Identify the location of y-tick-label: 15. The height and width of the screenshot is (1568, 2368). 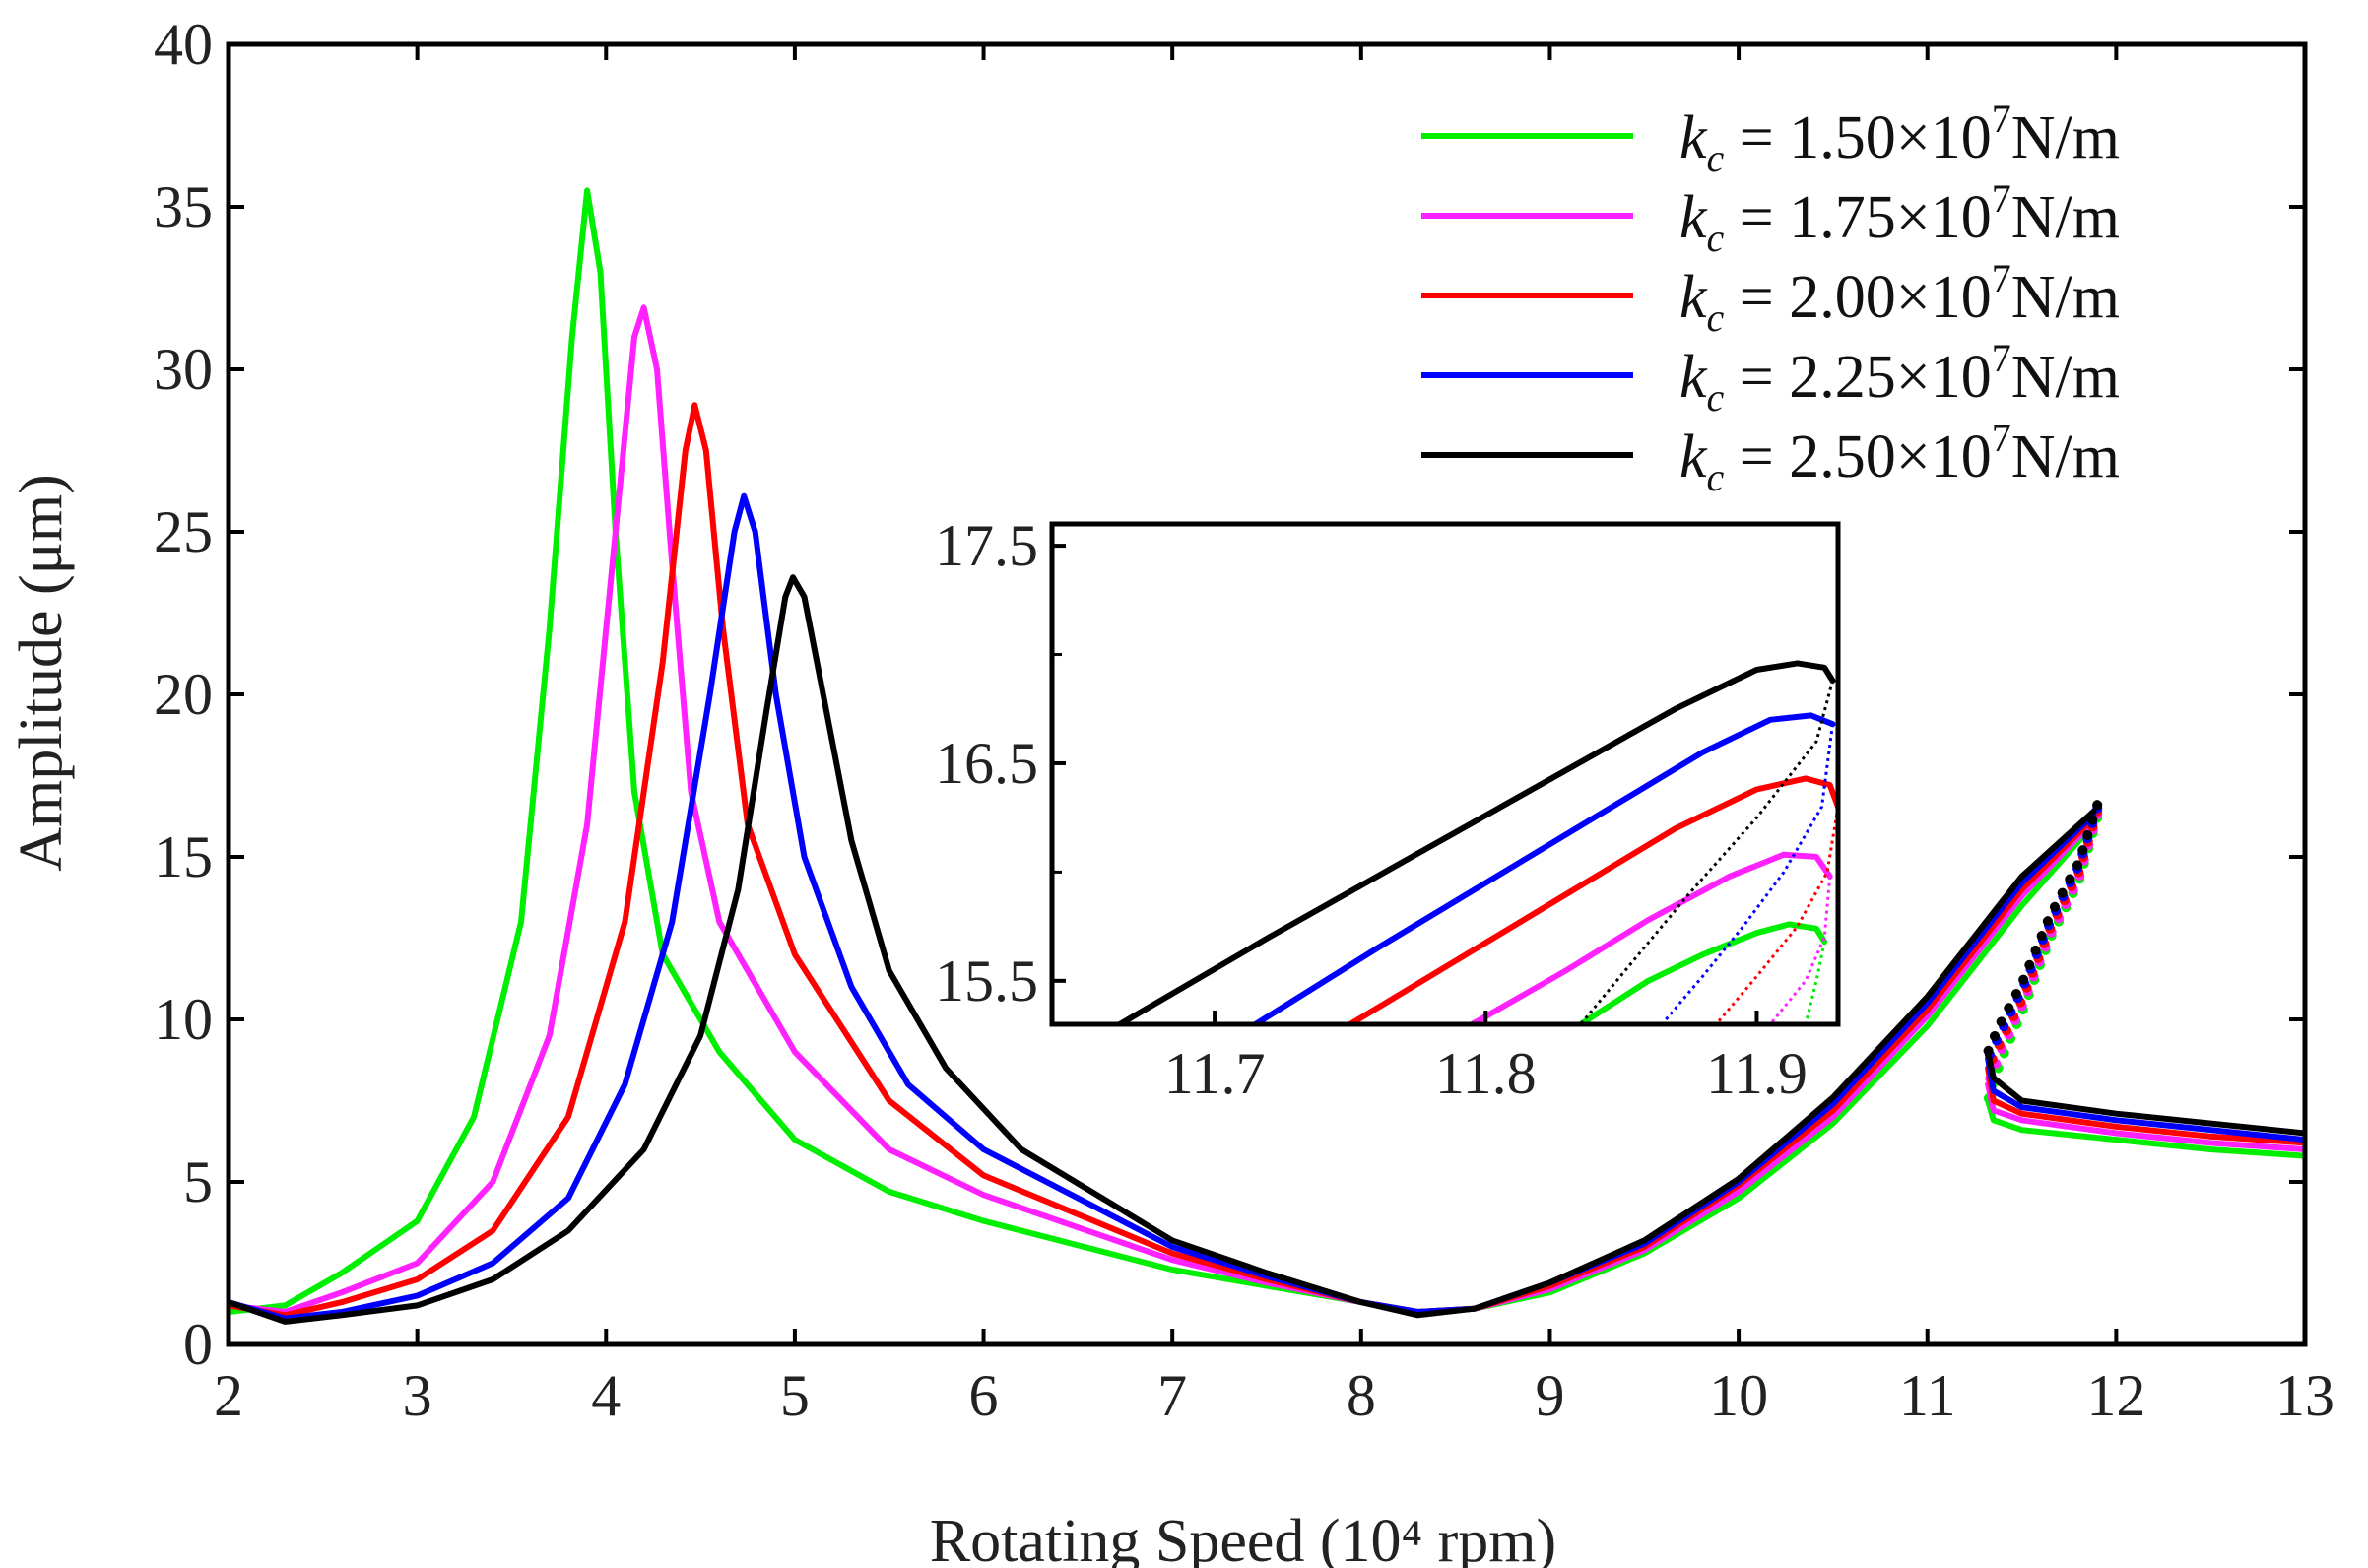
(183, 857).